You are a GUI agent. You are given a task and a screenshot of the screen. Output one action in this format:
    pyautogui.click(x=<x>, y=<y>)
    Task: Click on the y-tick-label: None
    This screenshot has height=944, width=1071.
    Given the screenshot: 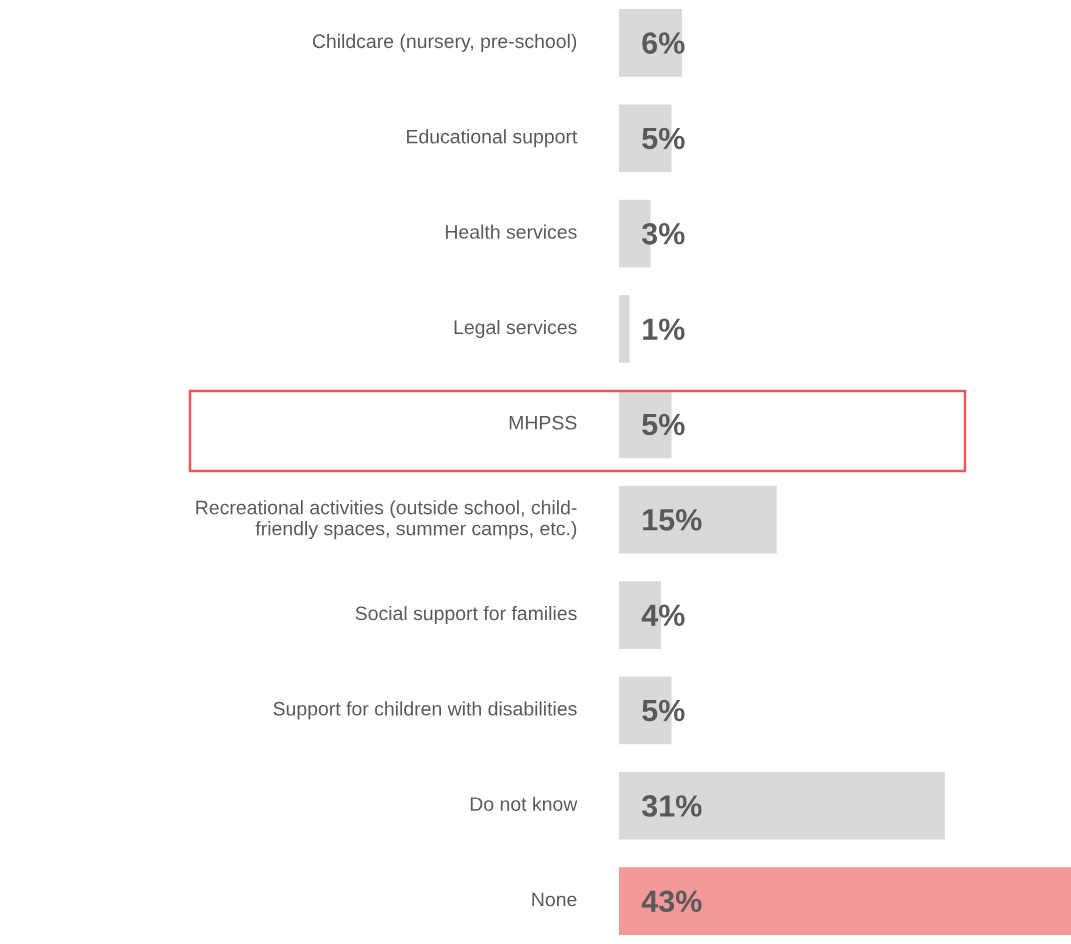 What is the action you would take?
    pyautogui.click(x=554, y=899)
    